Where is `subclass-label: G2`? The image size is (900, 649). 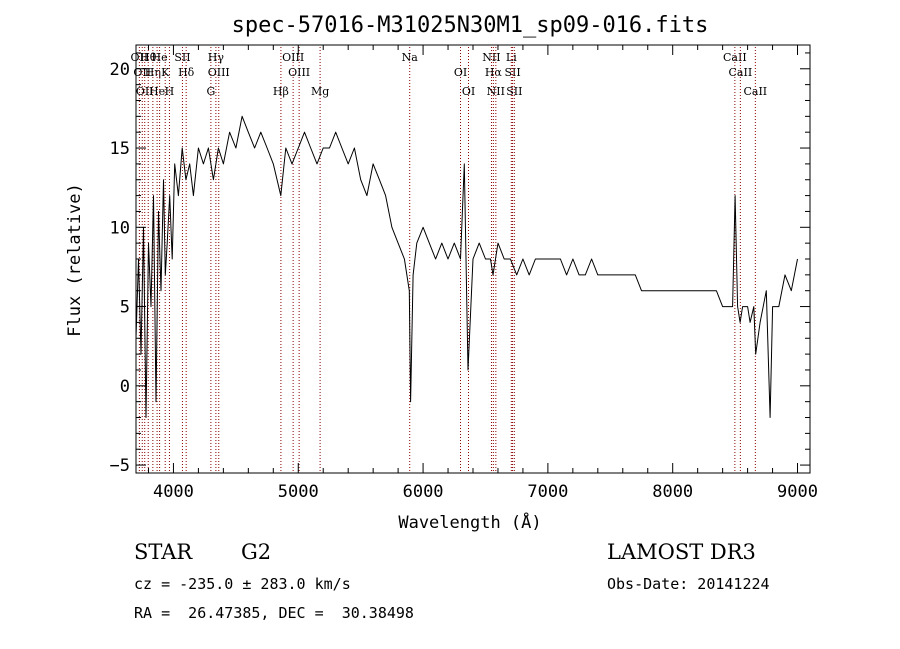 subclass-label: G2 is located at coordinates (256, 552).